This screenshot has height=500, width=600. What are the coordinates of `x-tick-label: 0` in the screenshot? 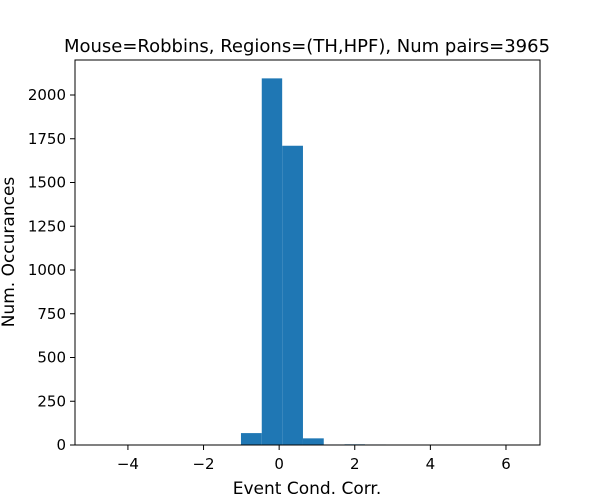 It's located at (279, 464).